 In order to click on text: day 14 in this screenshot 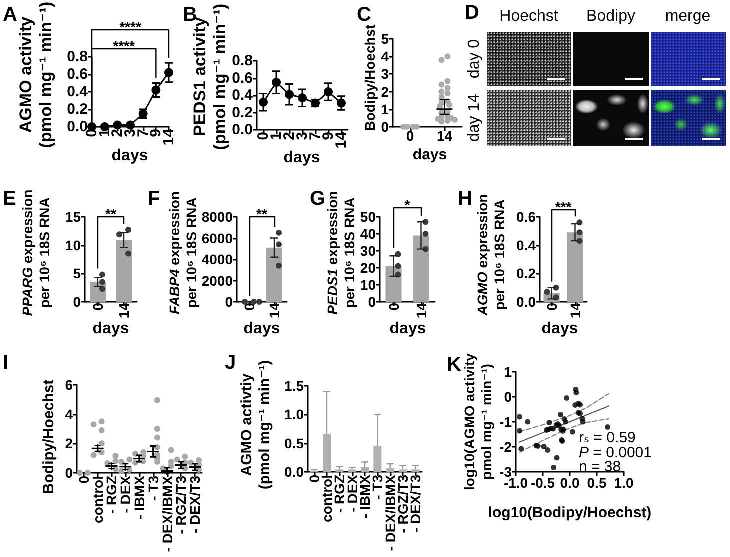, I will do `click(474, 118)`.